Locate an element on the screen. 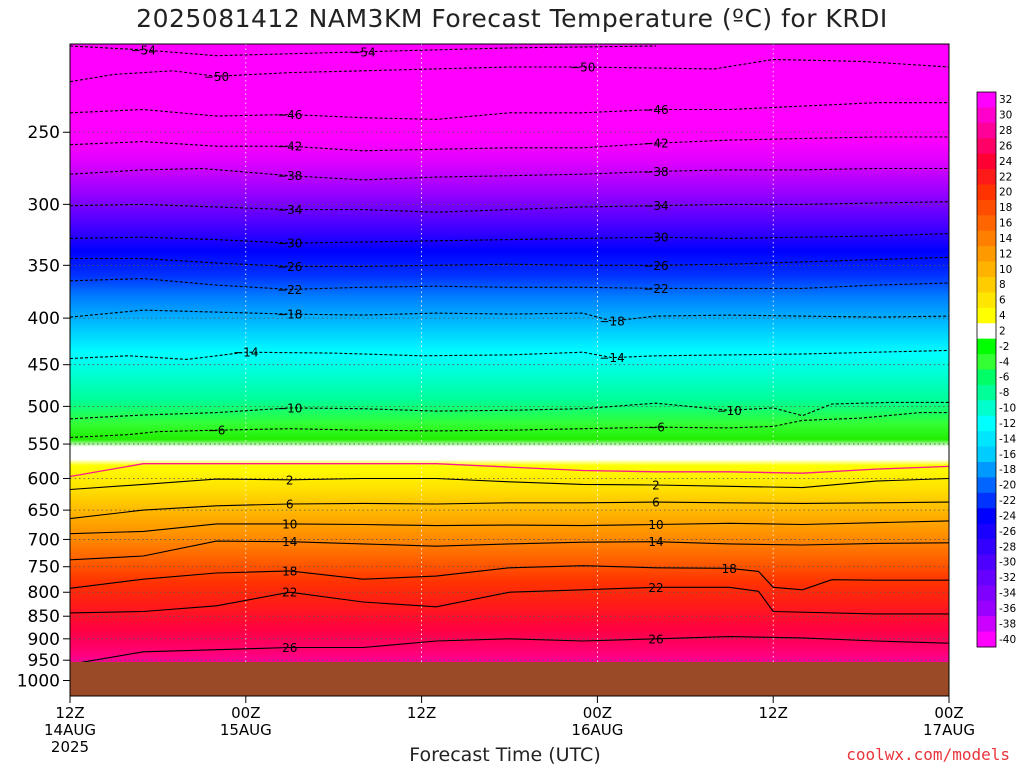 This screenshot has height=768, width=1024. colorbar-label: 14 is located at coordinates (1006, 239).